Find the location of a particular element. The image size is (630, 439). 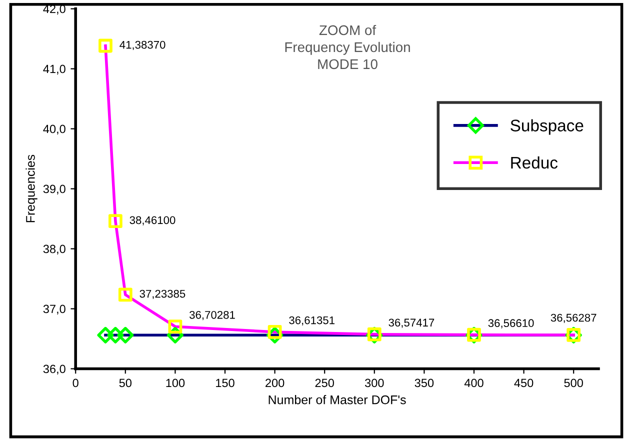

data-label: 36,57417 is located at coordinates (411, 323).